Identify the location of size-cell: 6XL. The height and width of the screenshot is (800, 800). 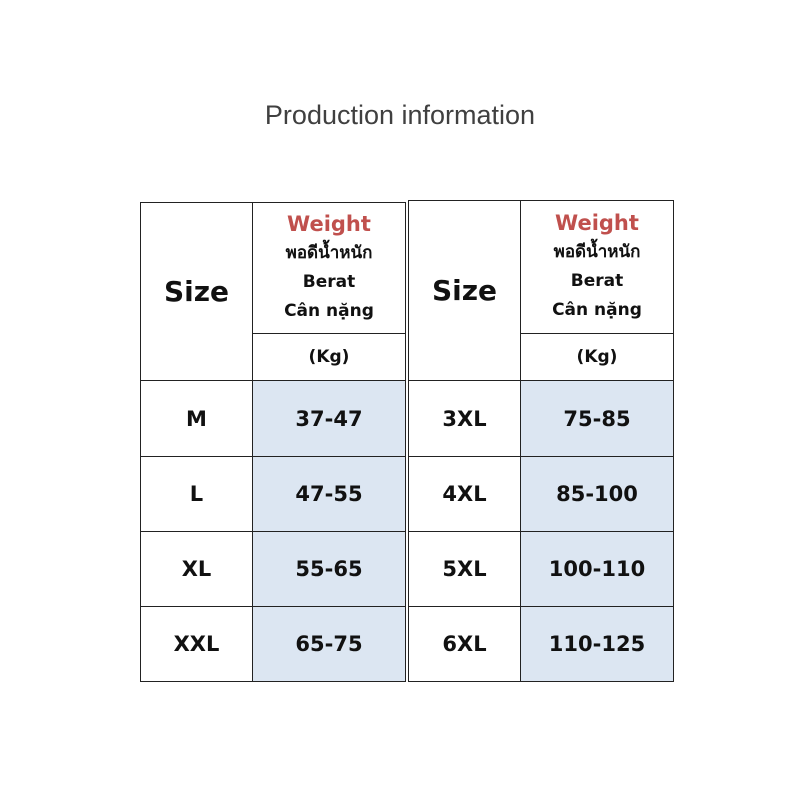
(464, 644).